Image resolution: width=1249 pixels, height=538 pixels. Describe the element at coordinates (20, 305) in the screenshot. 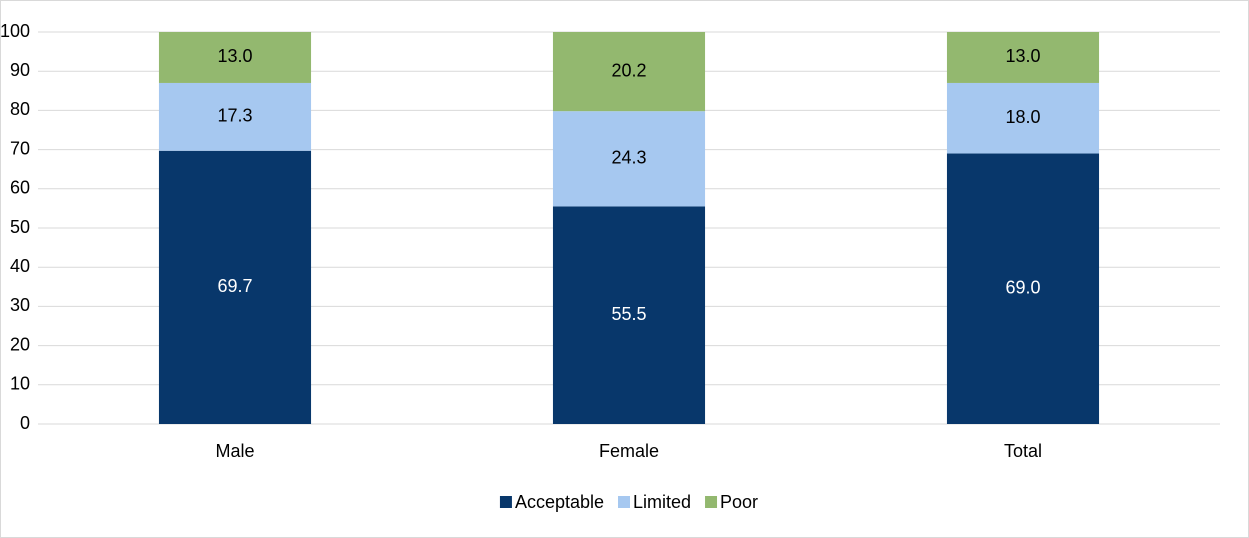

I see `y-tick-label: 30` at that location.